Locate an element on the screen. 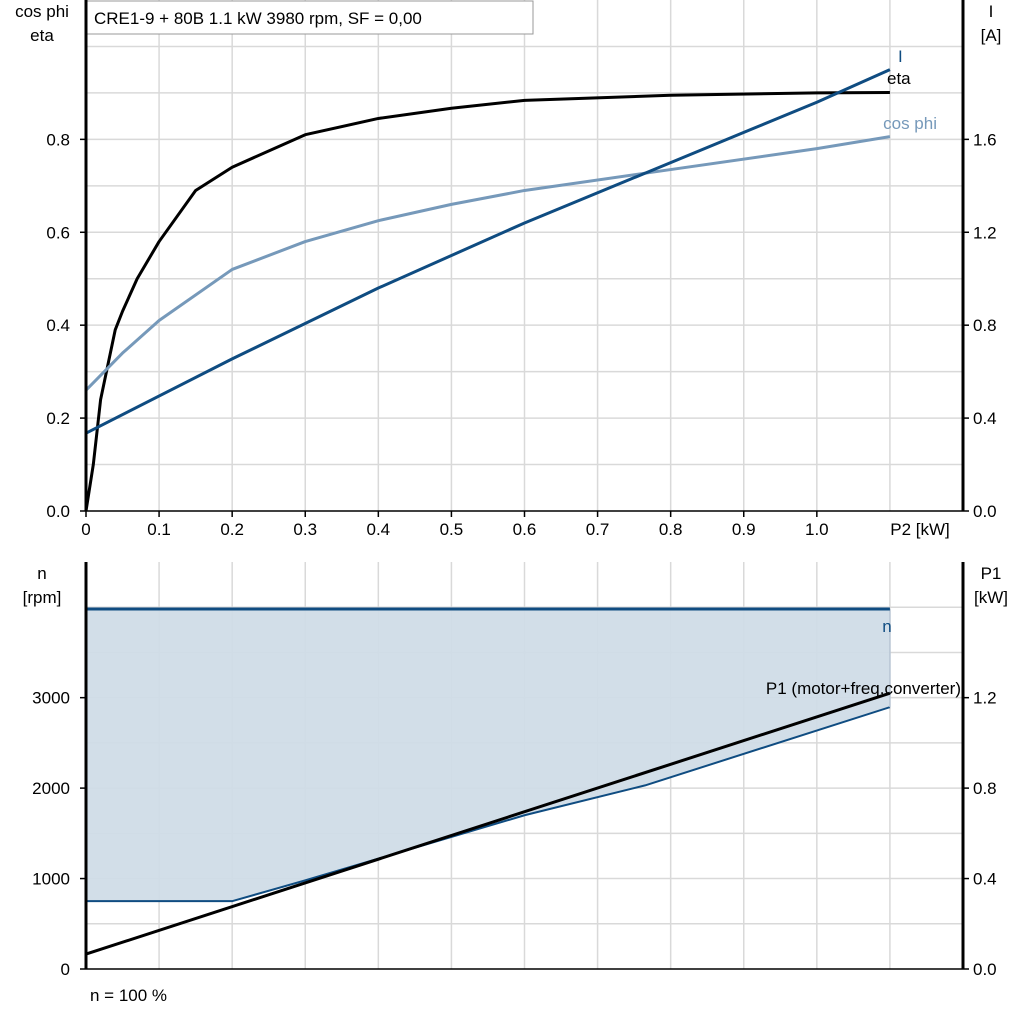 This screenshot has width=1024, height=1024. y-left-tick-label: 0.0 is located at coordinates (58, 511).